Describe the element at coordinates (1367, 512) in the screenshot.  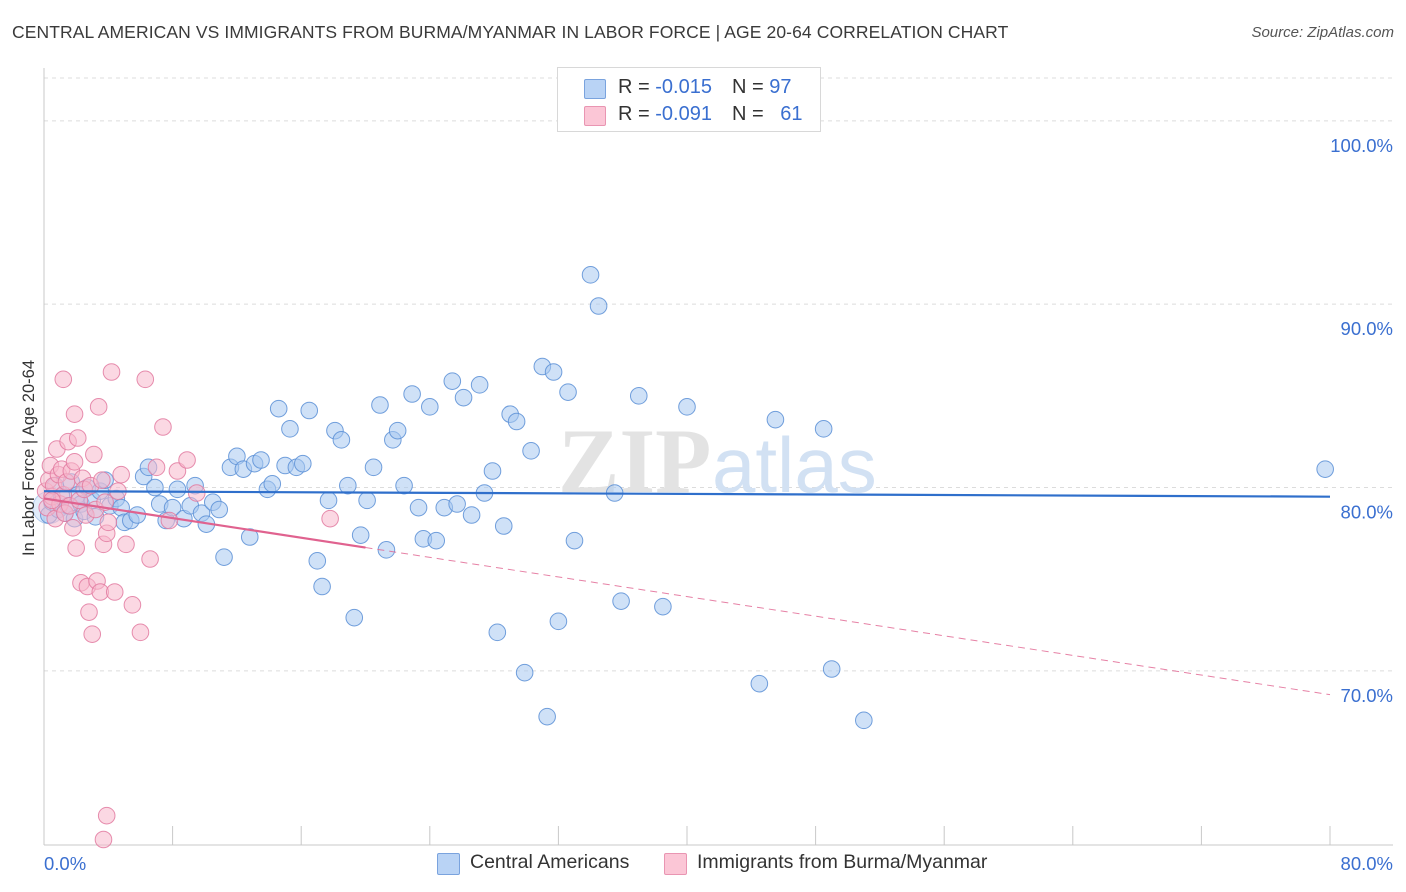
I see `y-tick-label: 80.0%` at that location.